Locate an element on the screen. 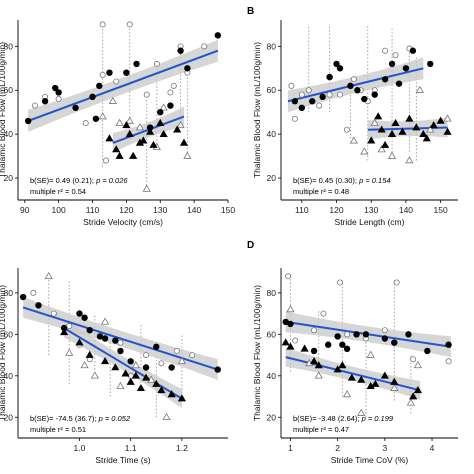 This screenshot has height=474, width=474. x-tick-label: 1.0 is located at coordinates (80, 448).